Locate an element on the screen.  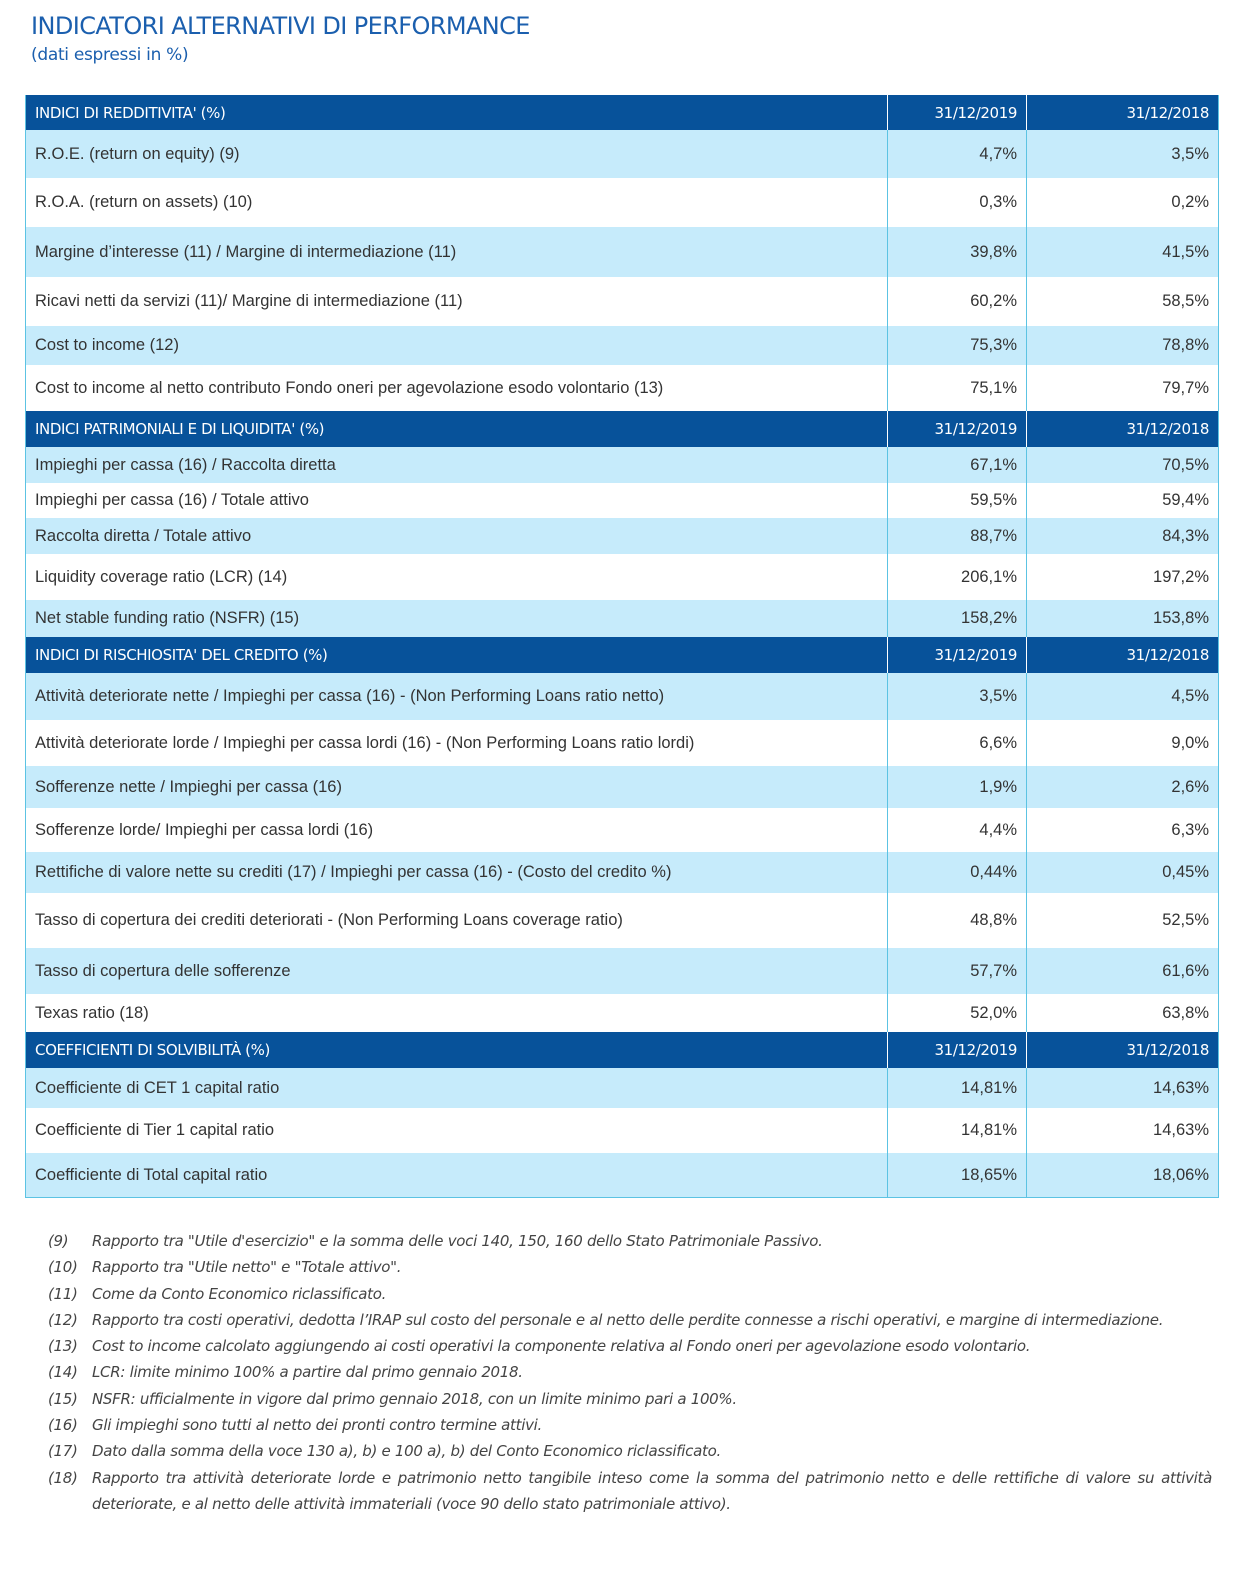
table-row: R.O.A. (return on assets) (10) 0,3% 0,2% is located at coordinates (622, 202).